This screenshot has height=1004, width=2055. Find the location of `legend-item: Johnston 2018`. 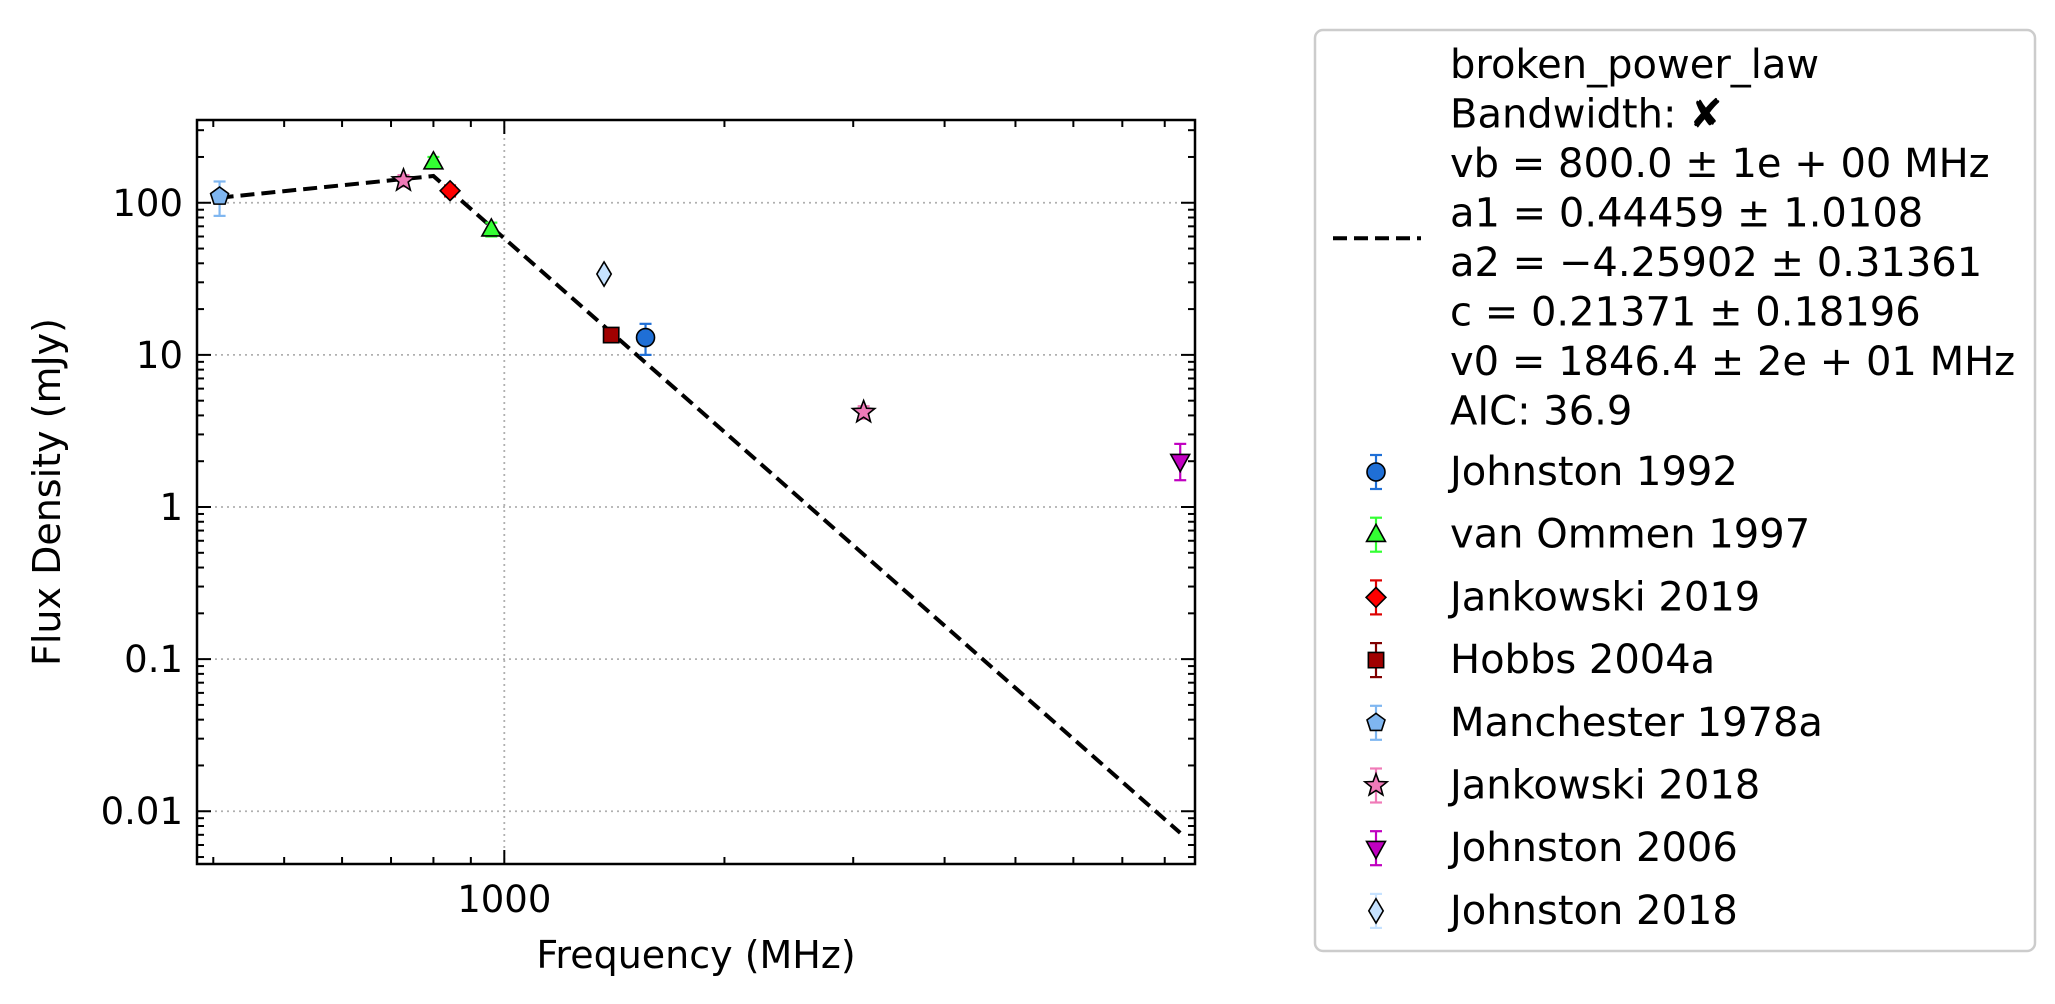

legend-item: Johnston 2018 is located at coordinates (1552, 911).